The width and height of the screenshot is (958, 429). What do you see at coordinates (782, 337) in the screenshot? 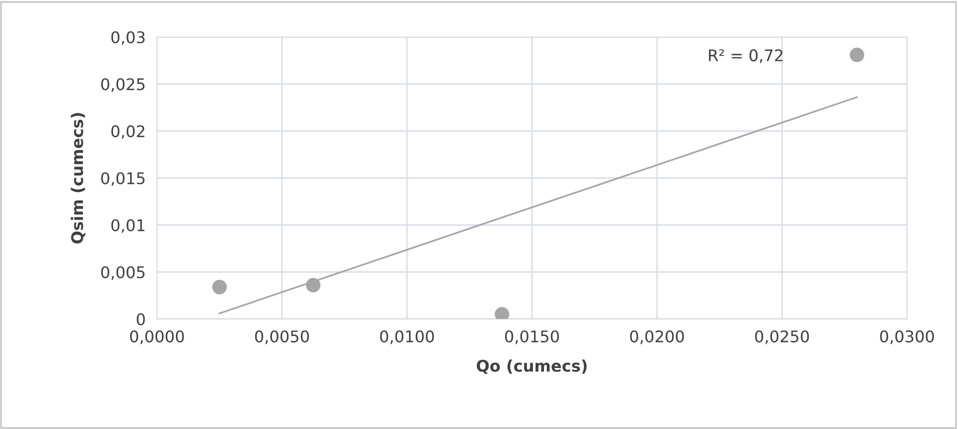
I see `x-tick-label: 0,0250` at bounding box center [782, 337].